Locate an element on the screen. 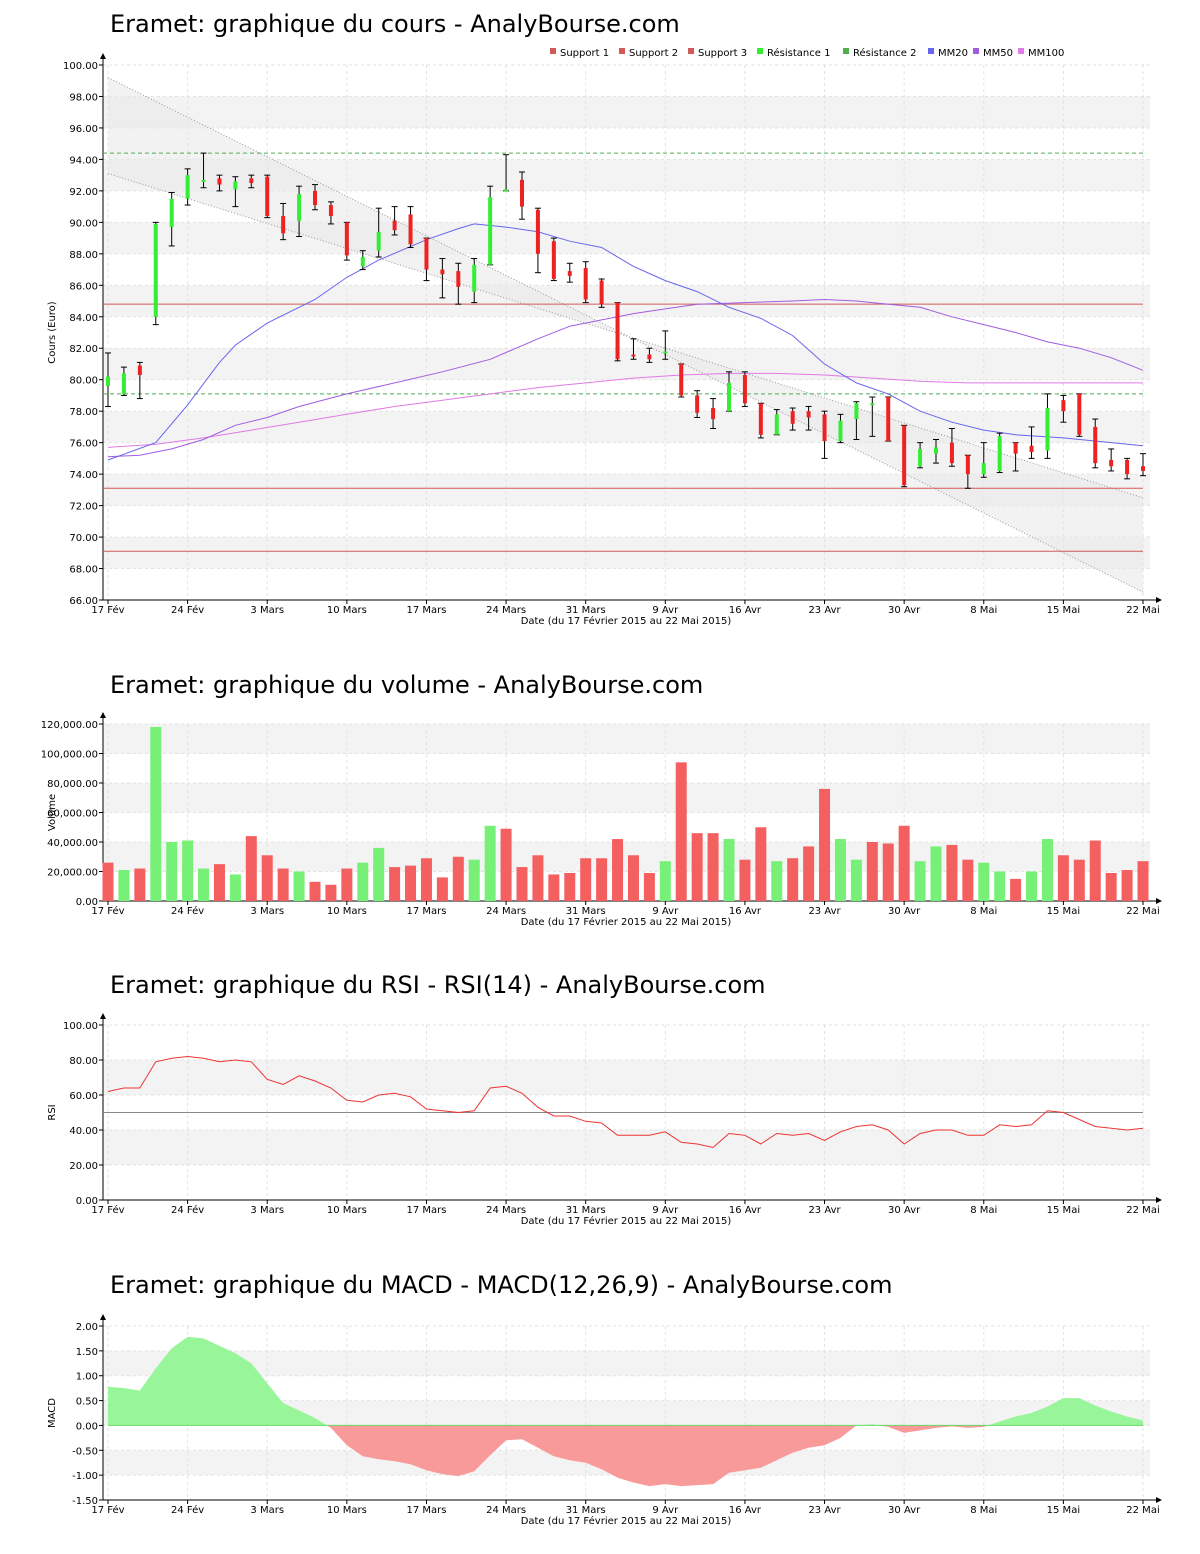 The width and height of the screenshot is (1200, 1554). volume-ytick-label: 60,000.00 is located at coordinates (72, 814).